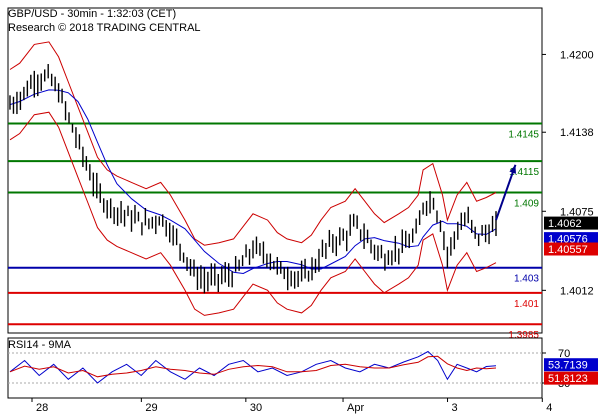 The width and height of the screenshot is (606, 419). What do you see at coordinates (355, 408) in the screenshot?
I see `x-tick-label: Apr` at bounding box center [355, 408].